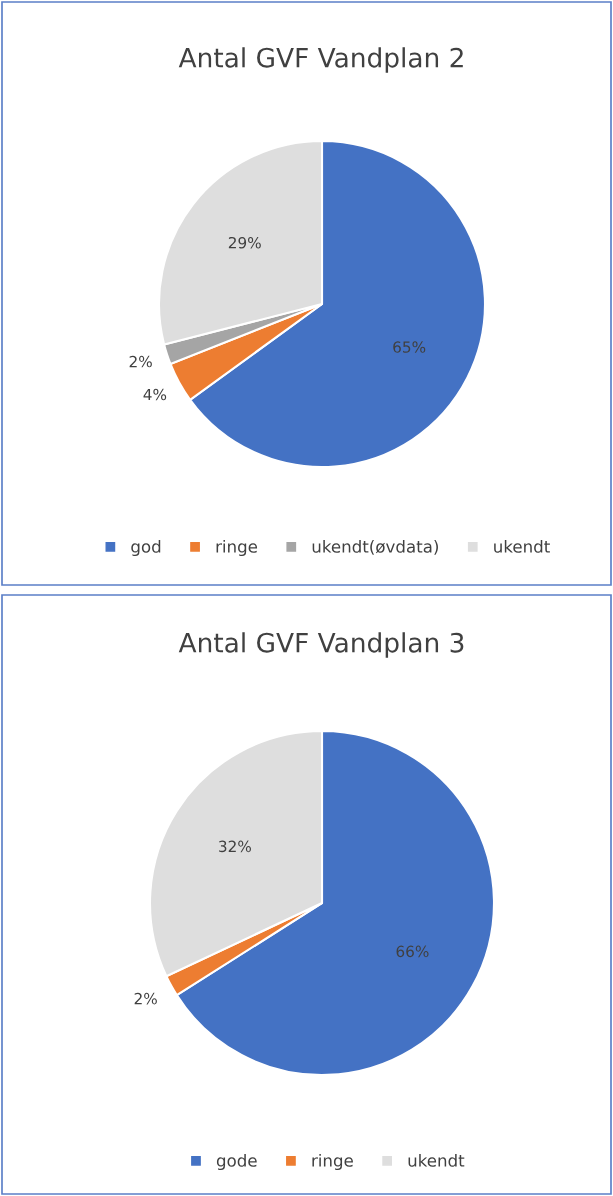 This screenshot has width=613, height=1196. What do you see at coordinates (236, 1162) in the screenshot?
I see `legend-label: gode` at bounding box center [236, 1162].